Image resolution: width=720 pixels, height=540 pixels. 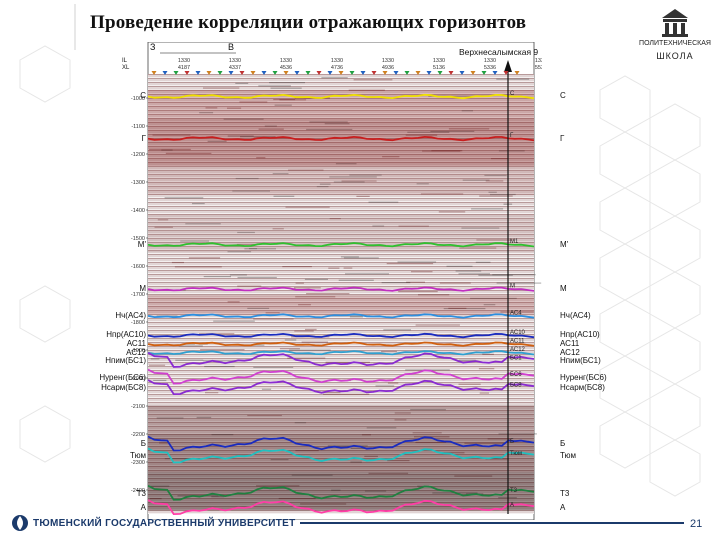 I want to click on horizon-label-left-9: Нуренг(БС6), so click(x=122, y=377).